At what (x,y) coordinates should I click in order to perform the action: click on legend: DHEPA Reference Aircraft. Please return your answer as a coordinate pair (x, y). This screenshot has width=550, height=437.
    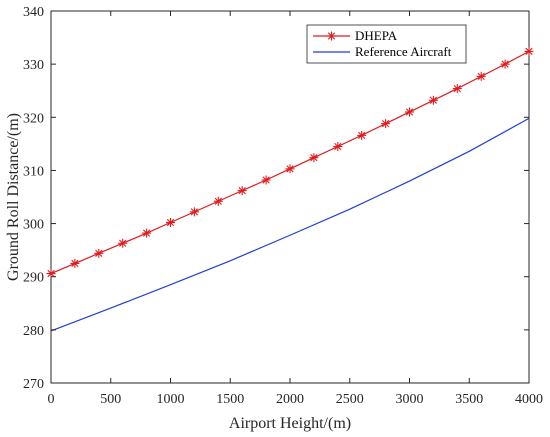
    Looking at the image, I should click on (386, 44).